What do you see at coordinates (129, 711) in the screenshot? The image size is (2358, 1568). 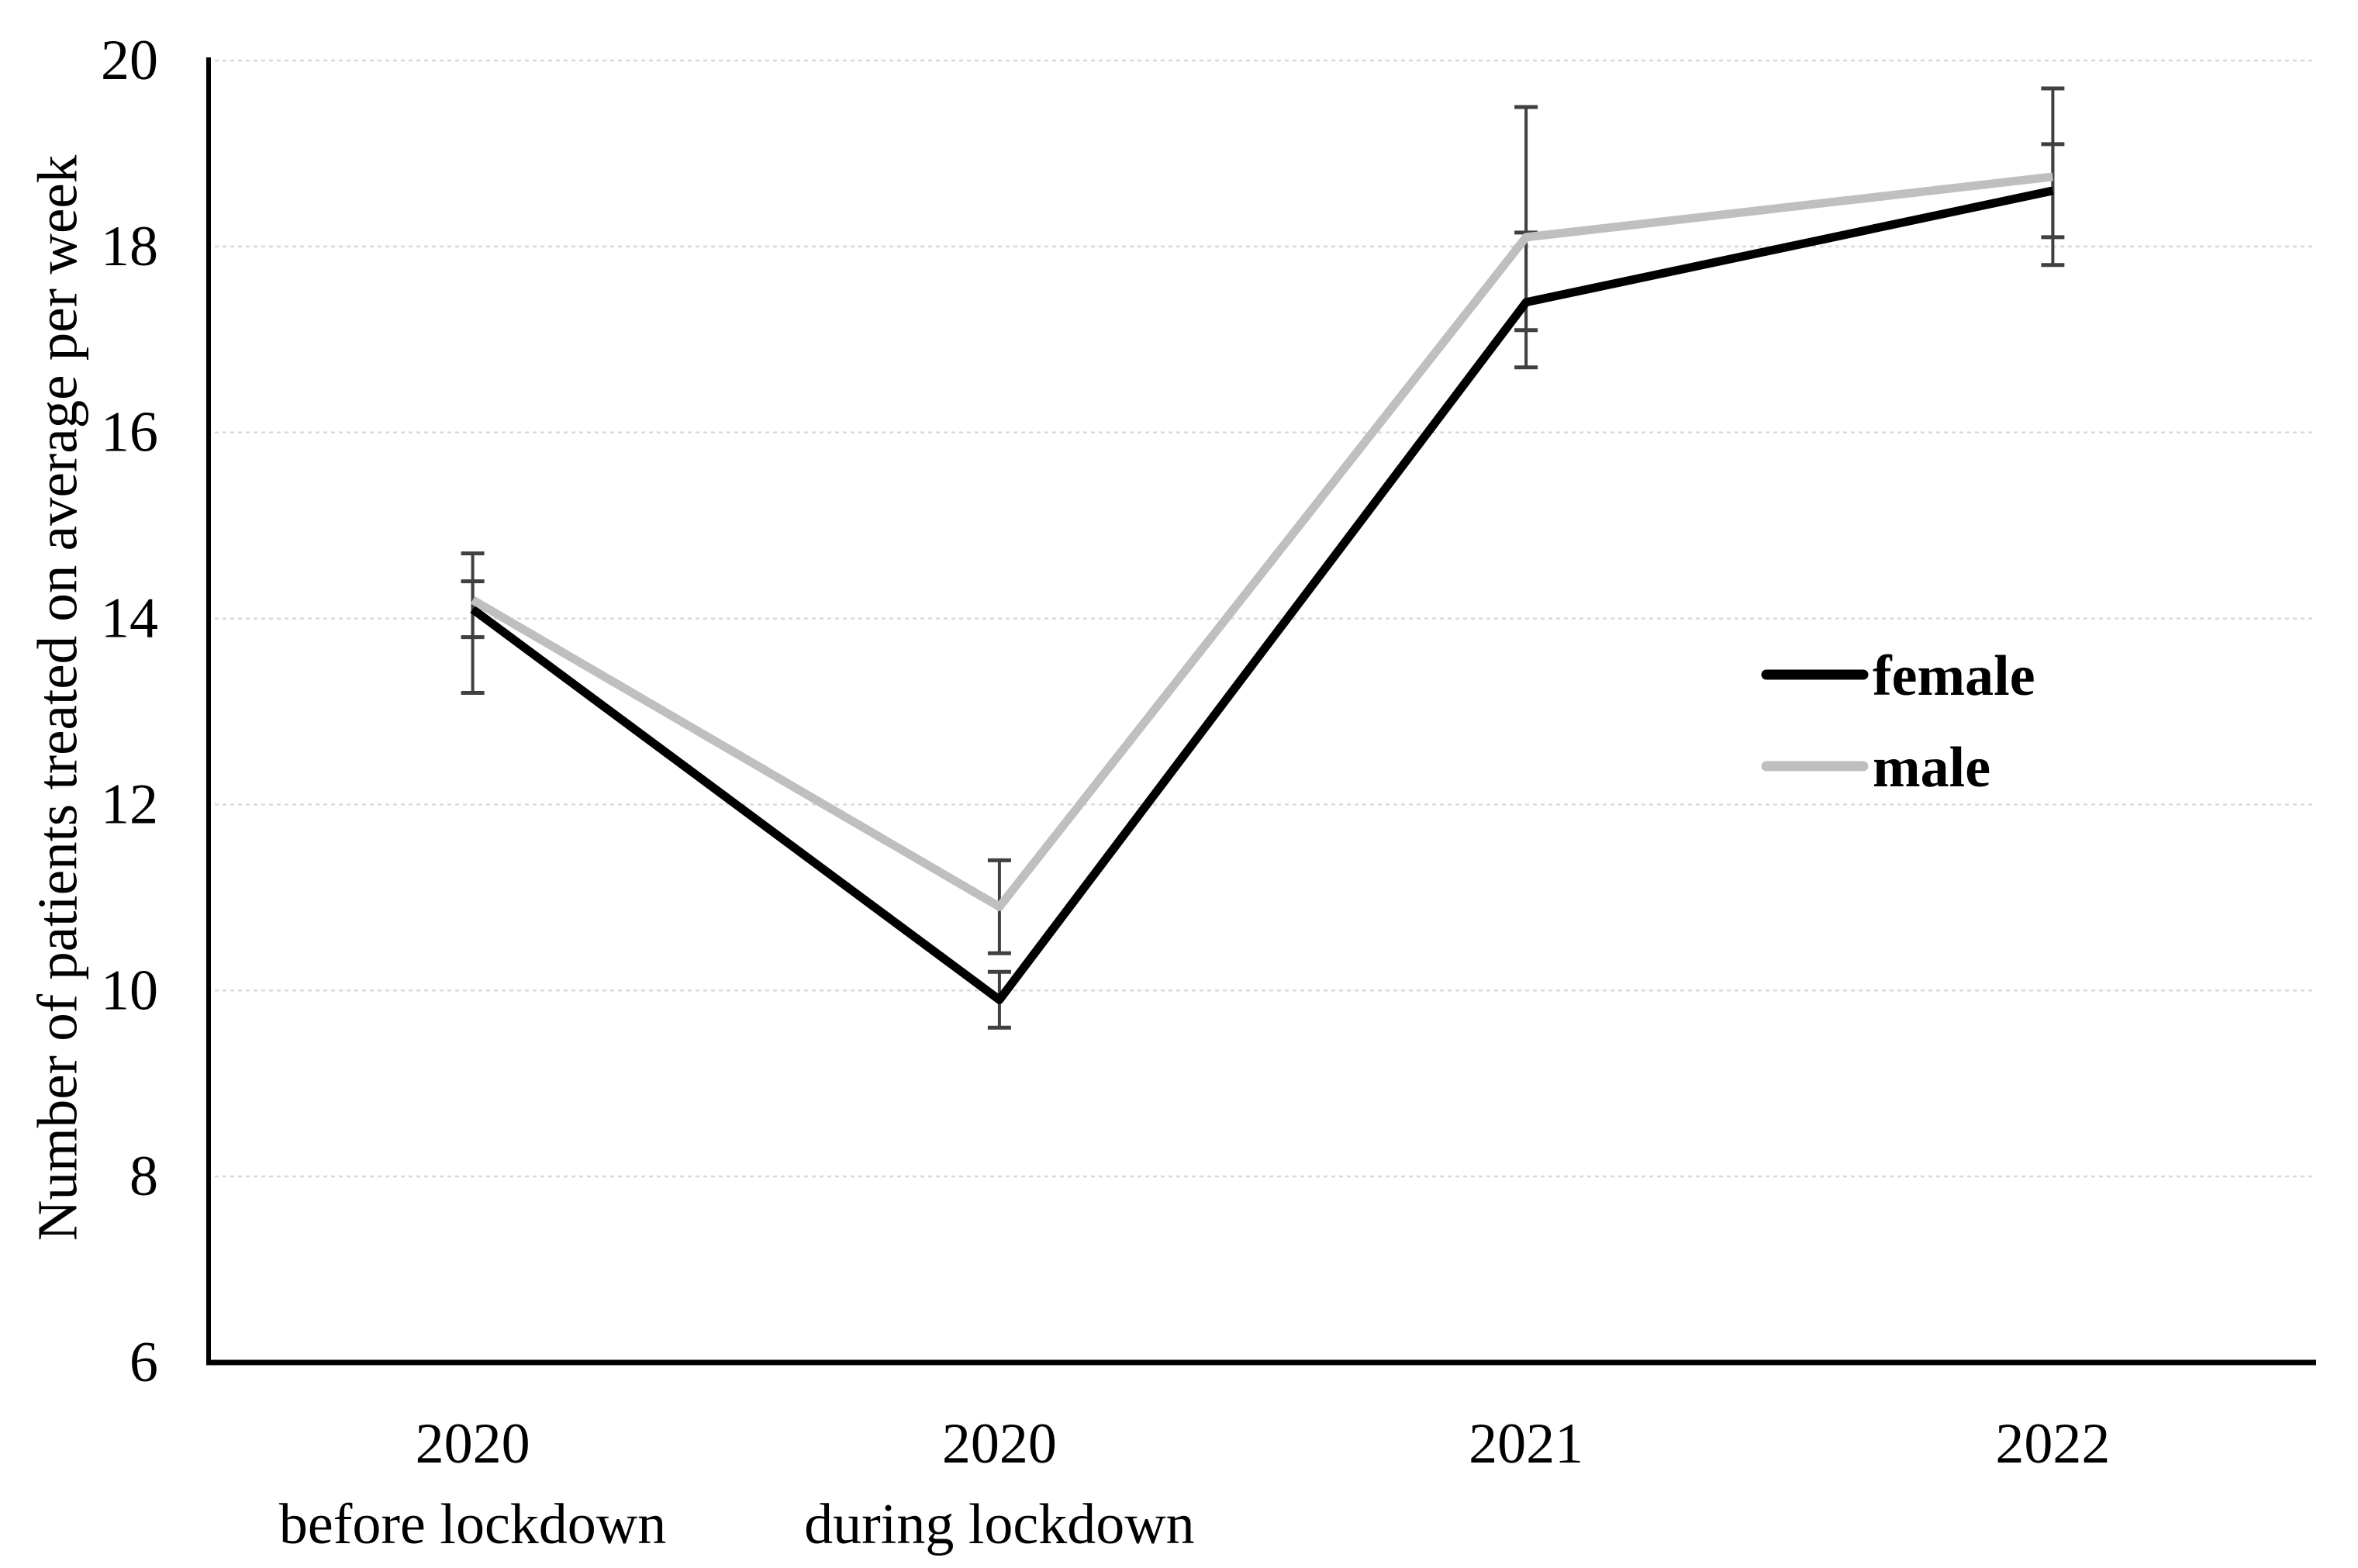 I see `y-tick-labels: 6 8 10 12 14 16 18 20` at bounding box center [129, 711].